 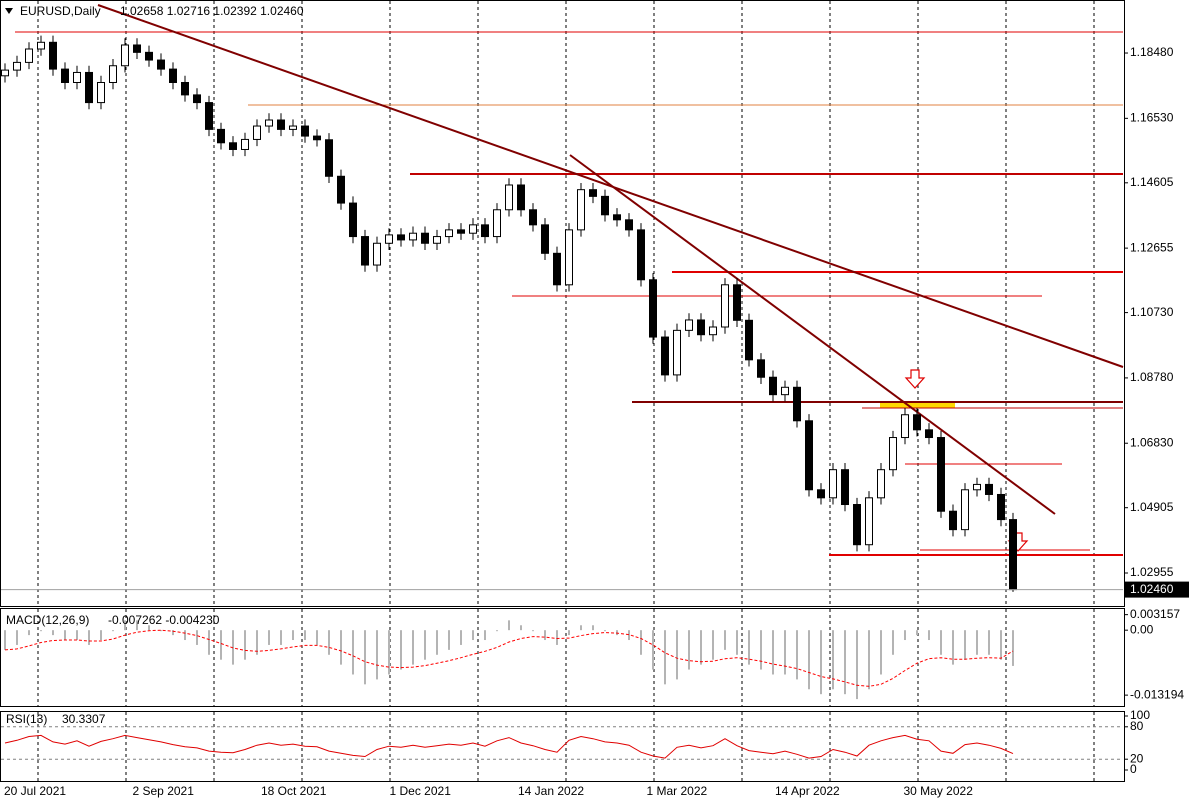 I want to click on y-tick-label: 20, so click(x=1137, y=758).